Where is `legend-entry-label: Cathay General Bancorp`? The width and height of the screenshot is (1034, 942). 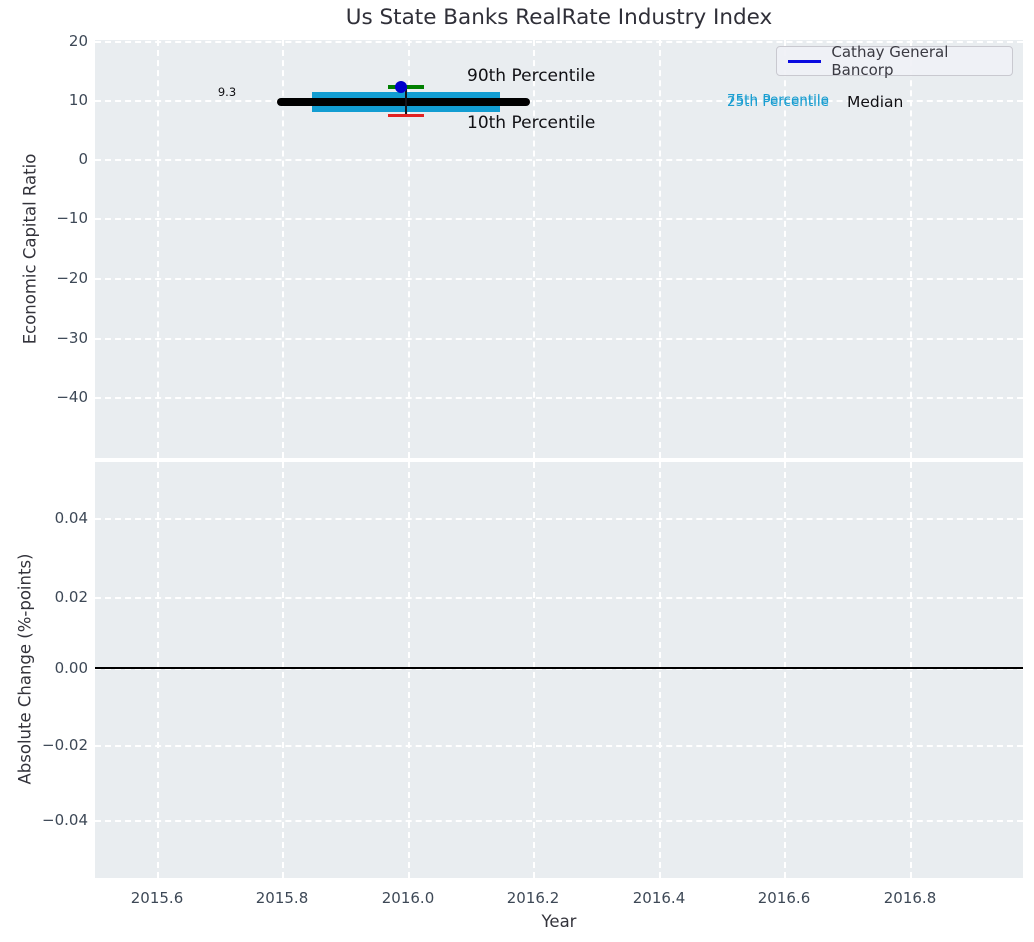 legend-entry-label: Cathay General Bancorp is located at coordinates (890, 61).